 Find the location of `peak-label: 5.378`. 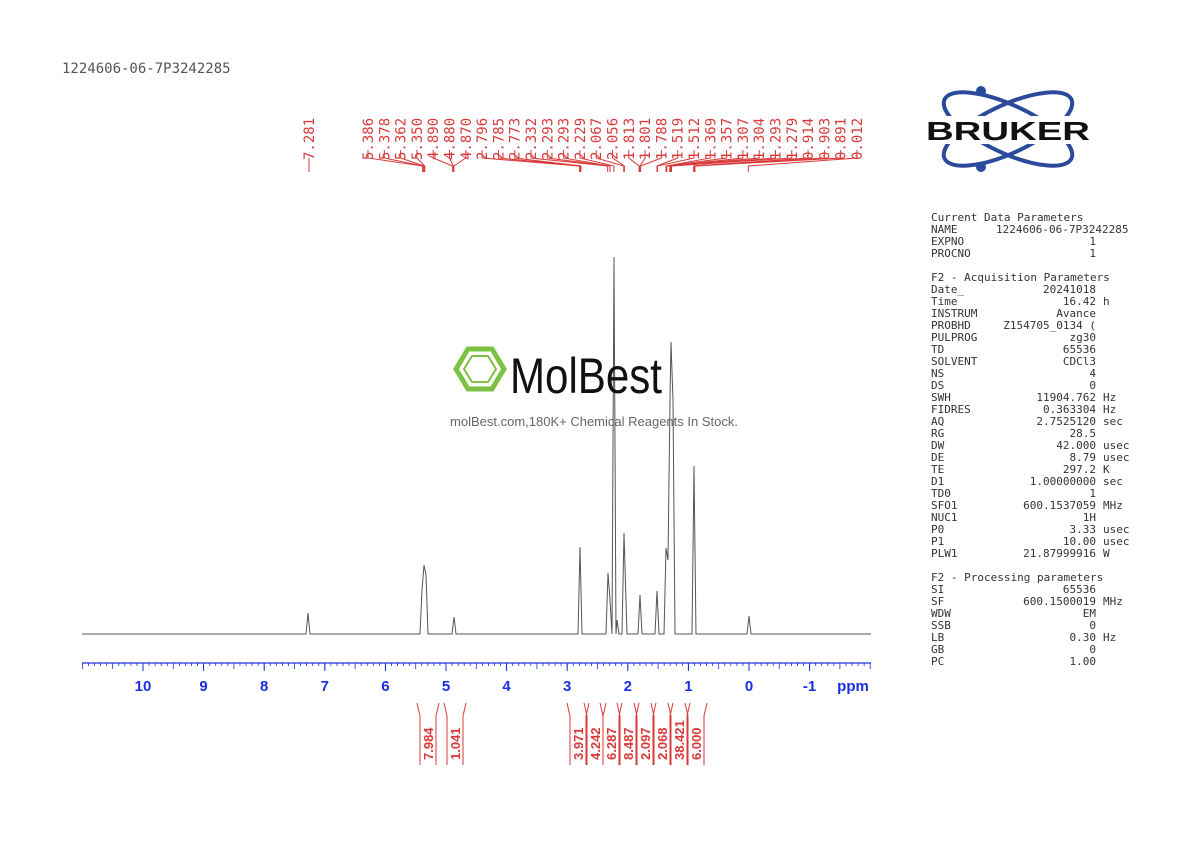

peak-label: 5.378 is located at coordinates (385, 139).